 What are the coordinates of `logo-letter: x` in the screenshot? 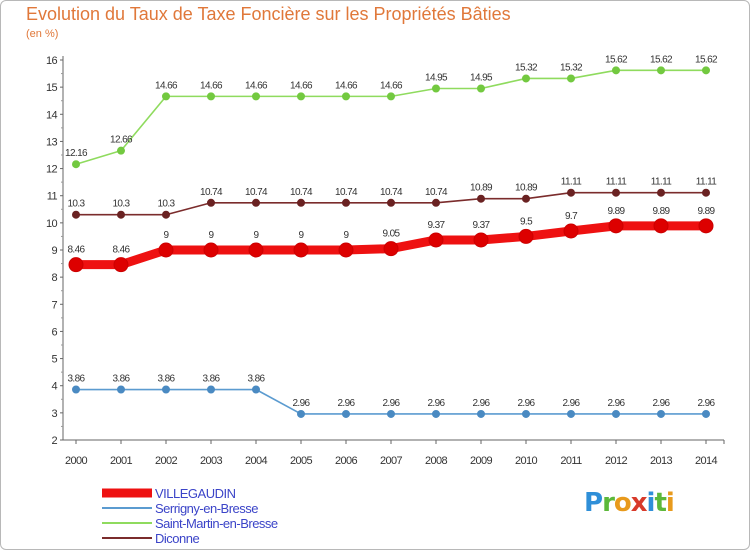 It's located at (639, 503).